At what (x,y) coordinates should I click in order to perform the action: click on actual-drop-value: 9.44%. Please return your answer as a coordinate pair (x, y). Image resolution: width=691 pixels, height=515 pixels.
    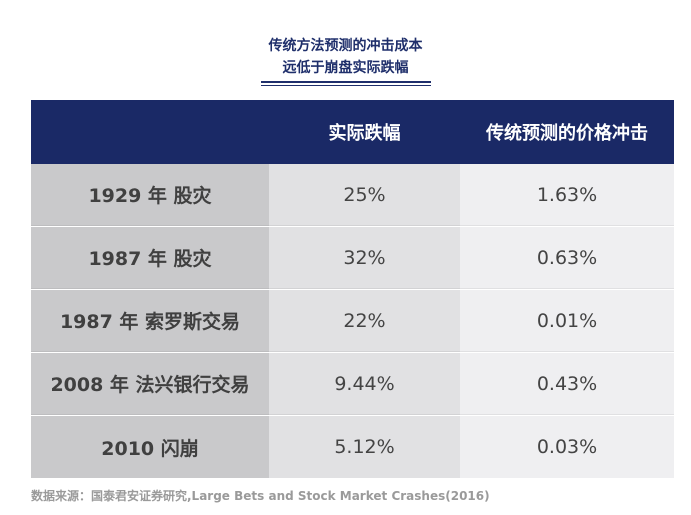
    Looking at the image, I should click on (364, 384).